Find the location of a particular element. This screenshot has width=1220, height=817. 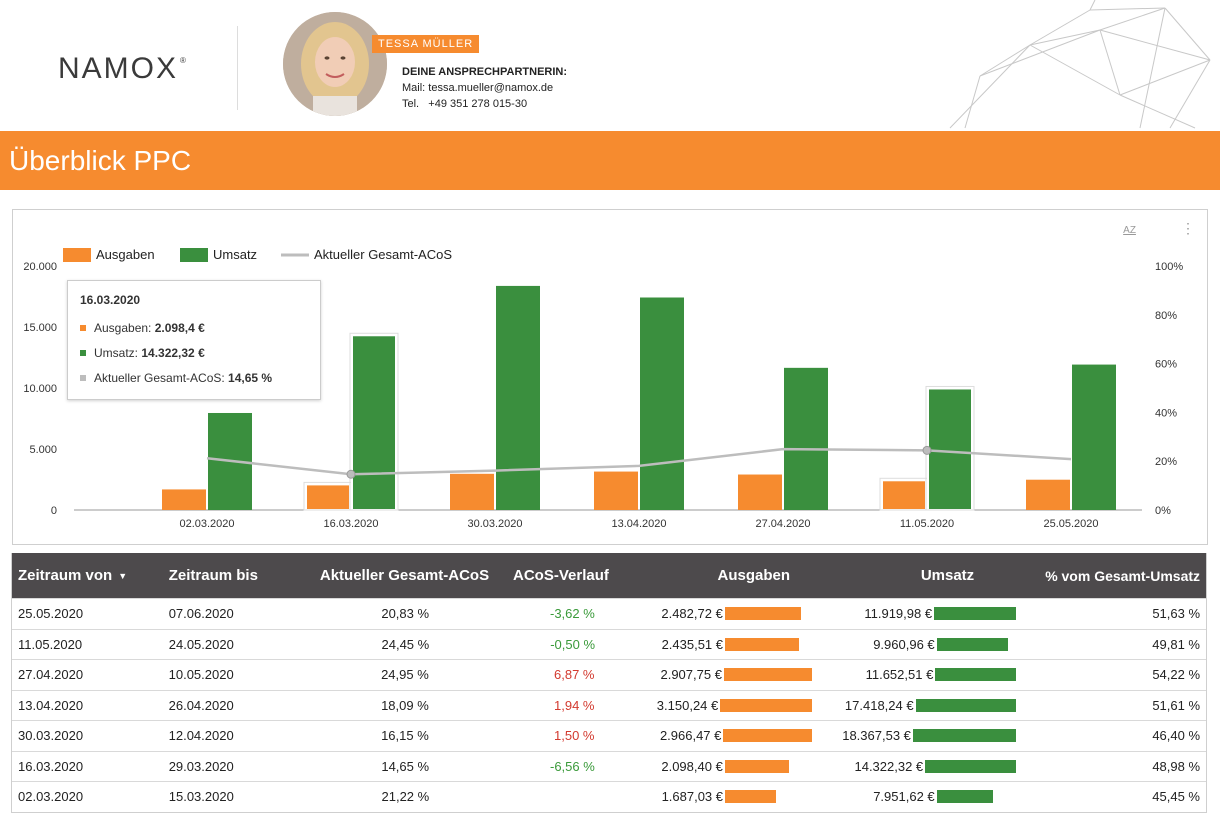

cell-from: 27.04.2020 is located at coordinates (51, 675).